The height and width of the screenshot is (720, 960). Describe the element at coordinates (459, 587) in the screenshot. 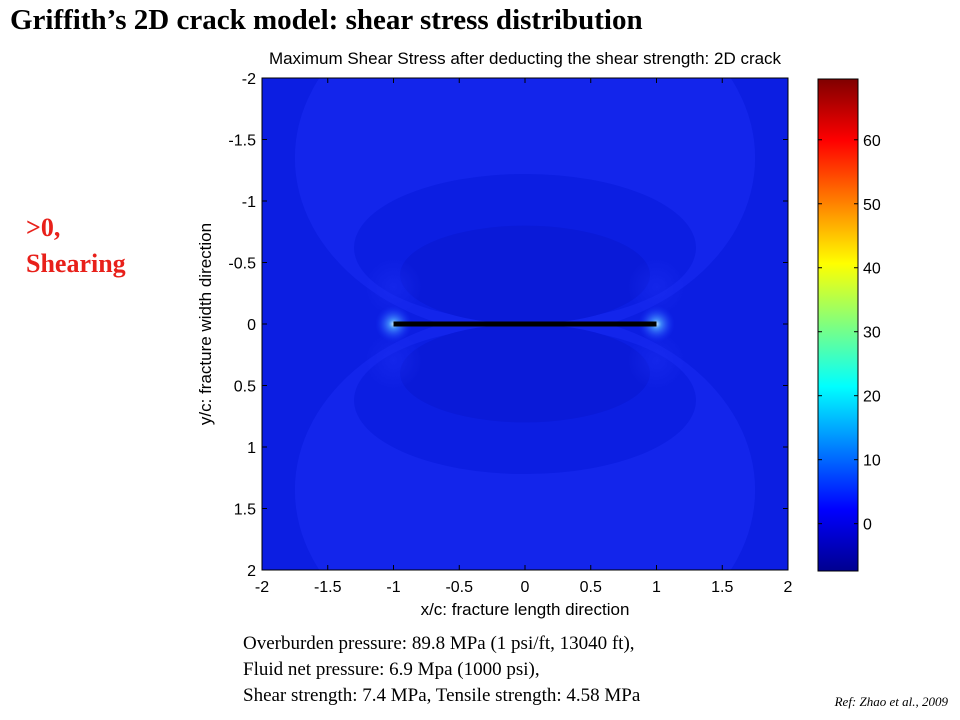

I see `x-tick-label: -0.5` at that location.